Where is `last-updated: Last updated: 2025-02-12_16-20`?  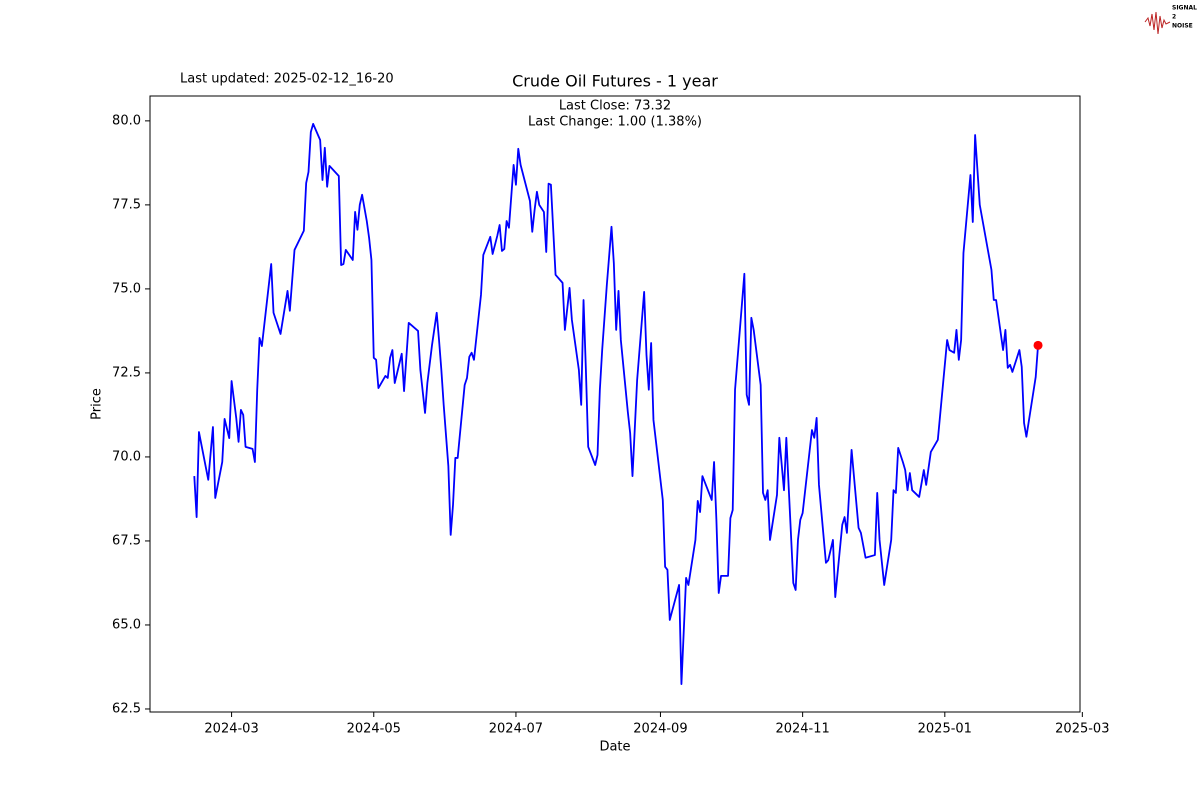
last-updated: Last updated: 2025-02-12_16-20 is located at coordinates (287, 79).